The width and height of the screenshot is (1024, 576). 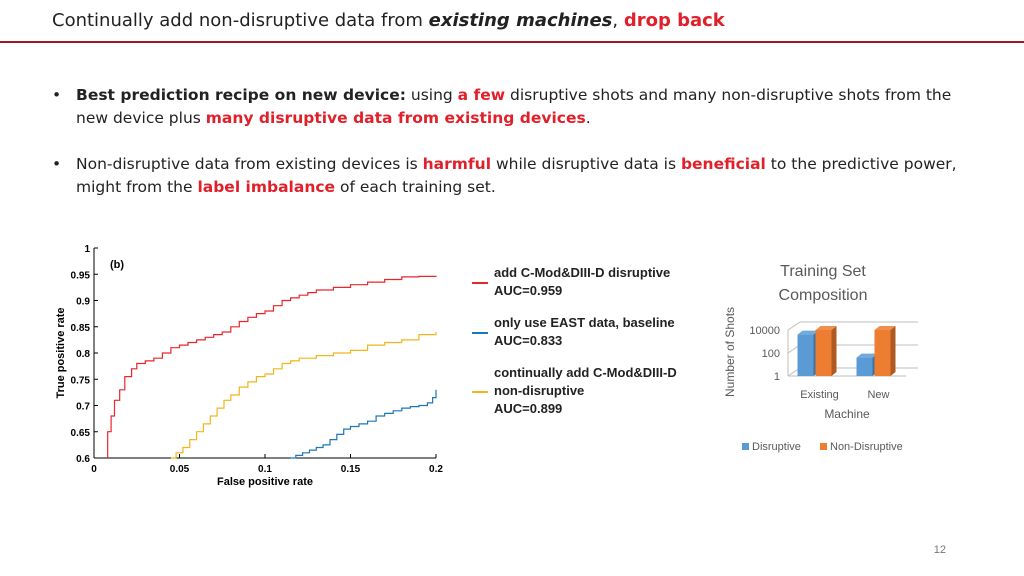 What do you see at coordinates (351, 469) in the screenshot?
I see `x-tick-label: 0.15` at bounding box center [351, 469].